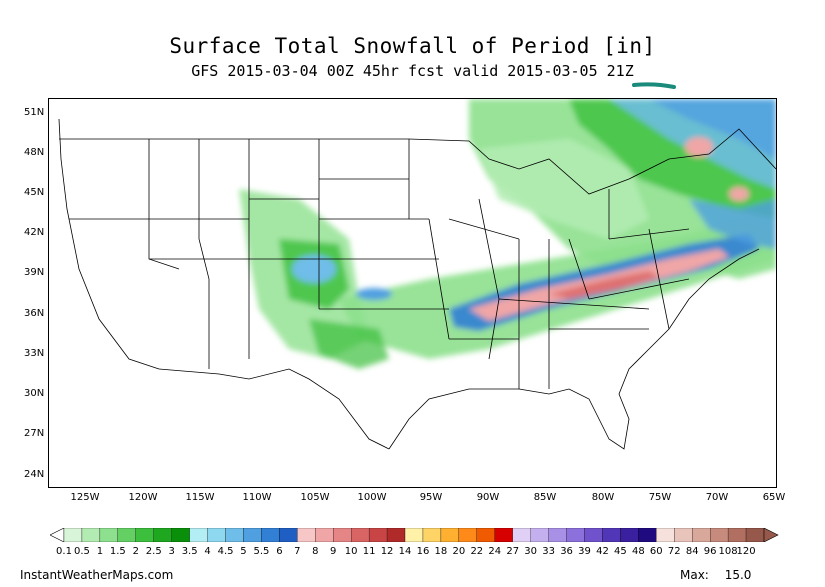 The image size is (825, 587). Describe the element at coordinates (441, 551) in the screenshot. I see `colorbar-tick-label: 18` at that location.